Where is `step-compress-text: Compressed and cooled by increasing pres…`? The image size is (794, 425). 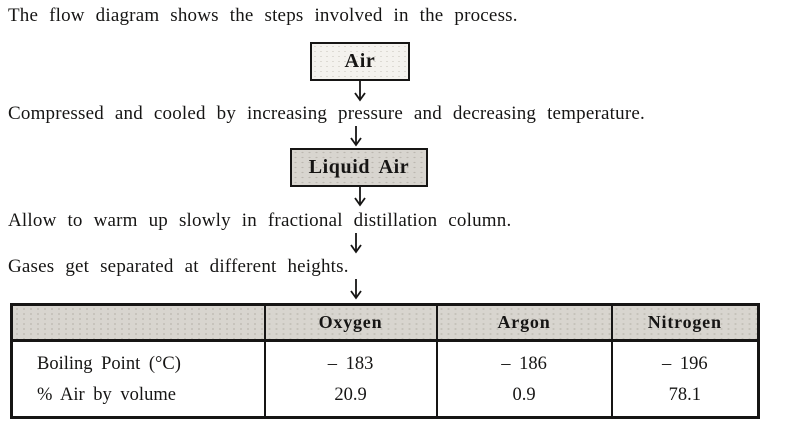 step-compress-text: Compressed and cooled by increasing pres… is located at coordinates (326, 113).